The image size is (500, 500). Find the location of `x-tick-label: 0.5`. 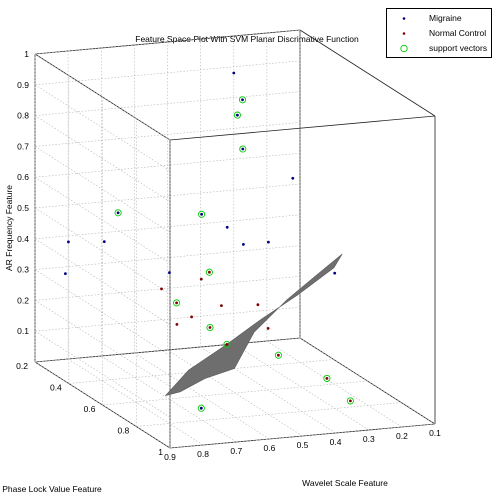

x-tick-label: 0.5 is located at coordinates (303, 445).